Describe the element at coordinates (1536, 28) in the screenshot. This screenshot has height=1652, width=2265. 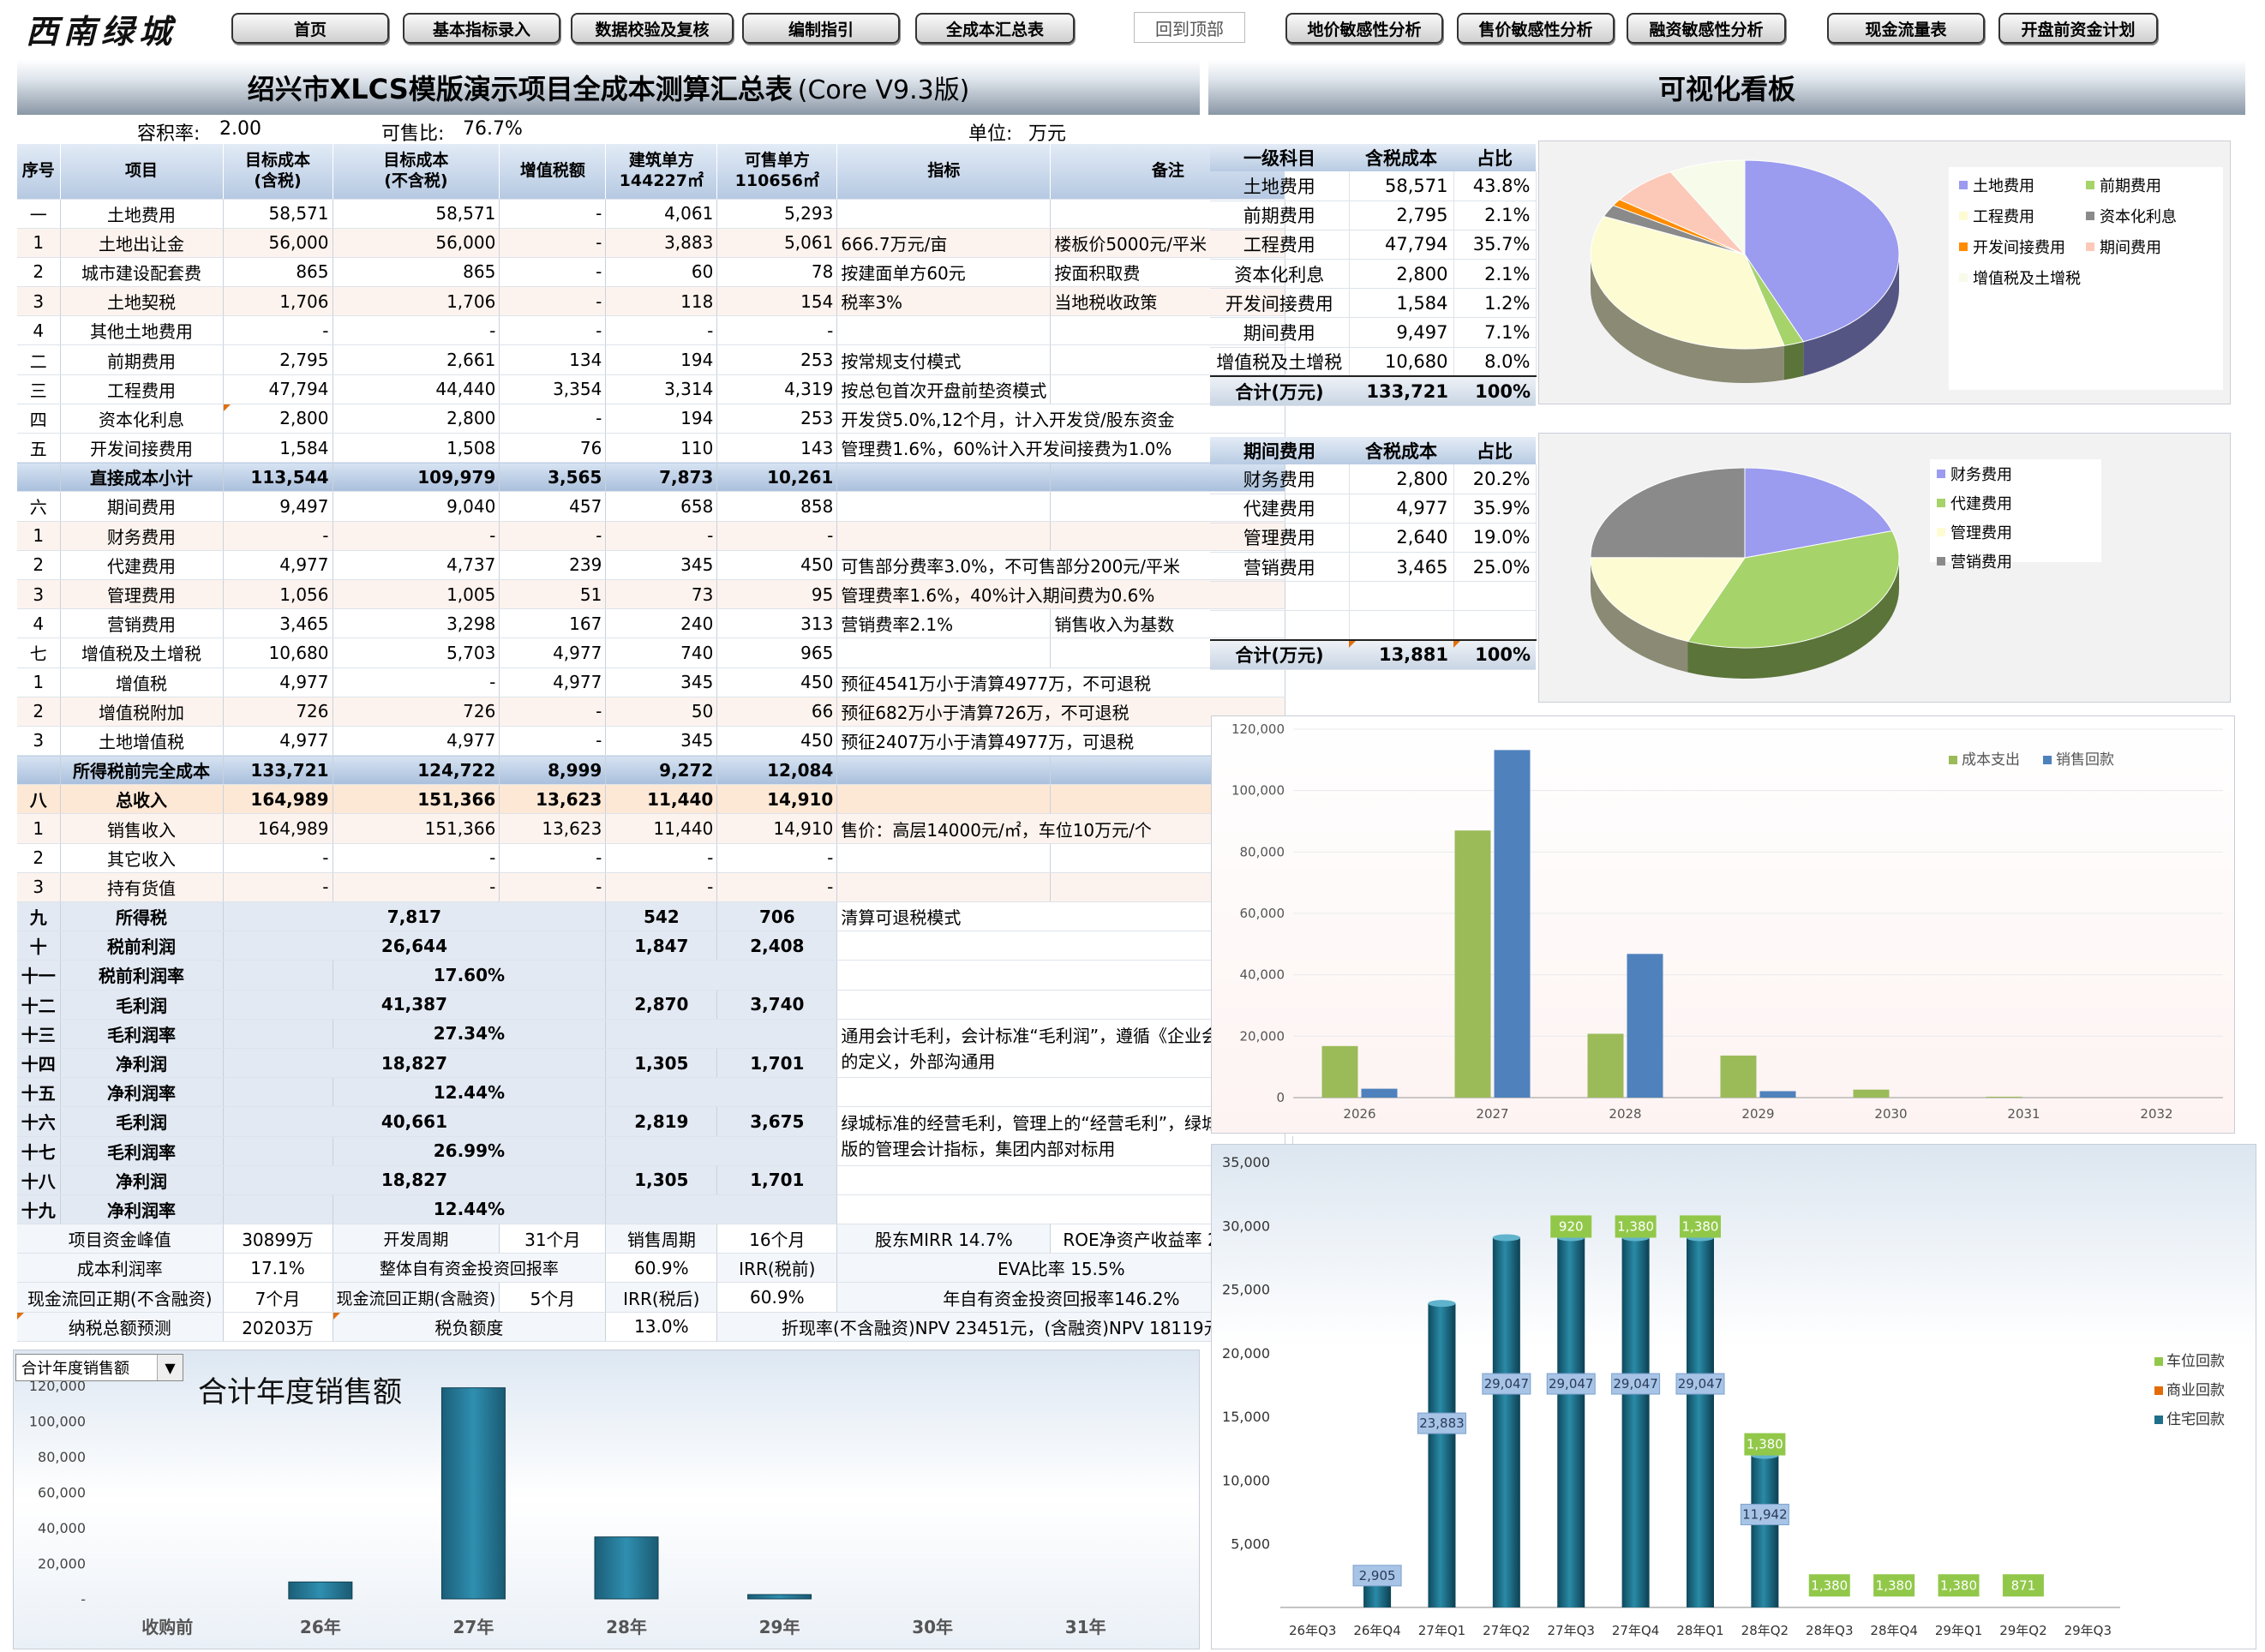
I see `nav-price-sensitivity-button: 售价敏感性分析` at that location.